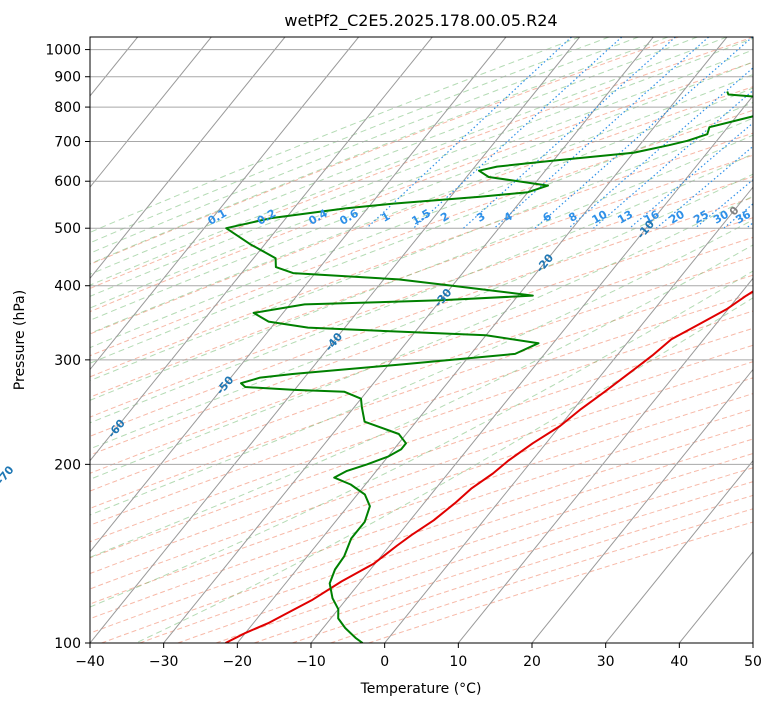  What do you see at coordinates (67, 142) in the screenshot?
I see `y-tick-label: 700` at bounding box center [67, 142].